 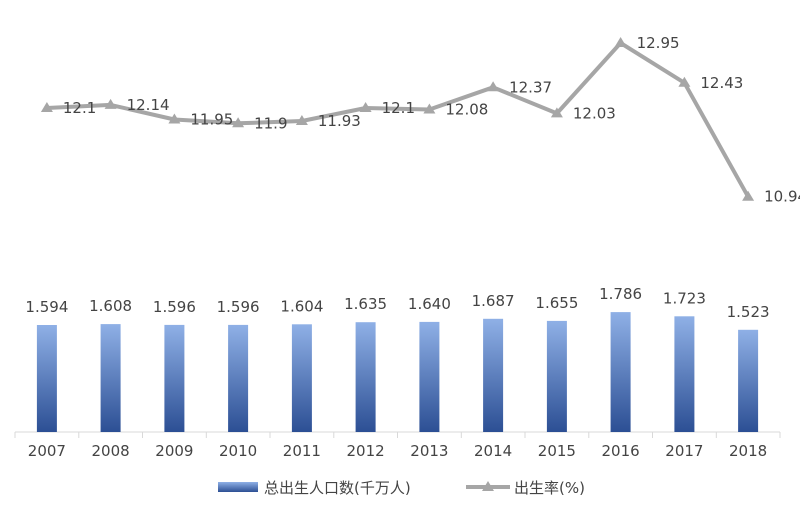 I want to click on line-label-2018: 10.94, so click(x=782, y=197).